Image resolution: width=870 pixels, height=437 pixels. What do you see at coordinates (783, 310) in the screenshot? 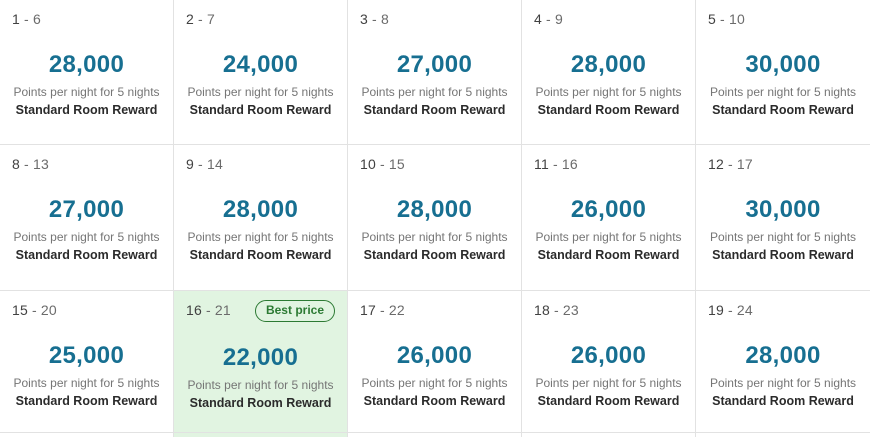
I see `cell-header: 19- 24 Best price` at bounding box center [783, 310].